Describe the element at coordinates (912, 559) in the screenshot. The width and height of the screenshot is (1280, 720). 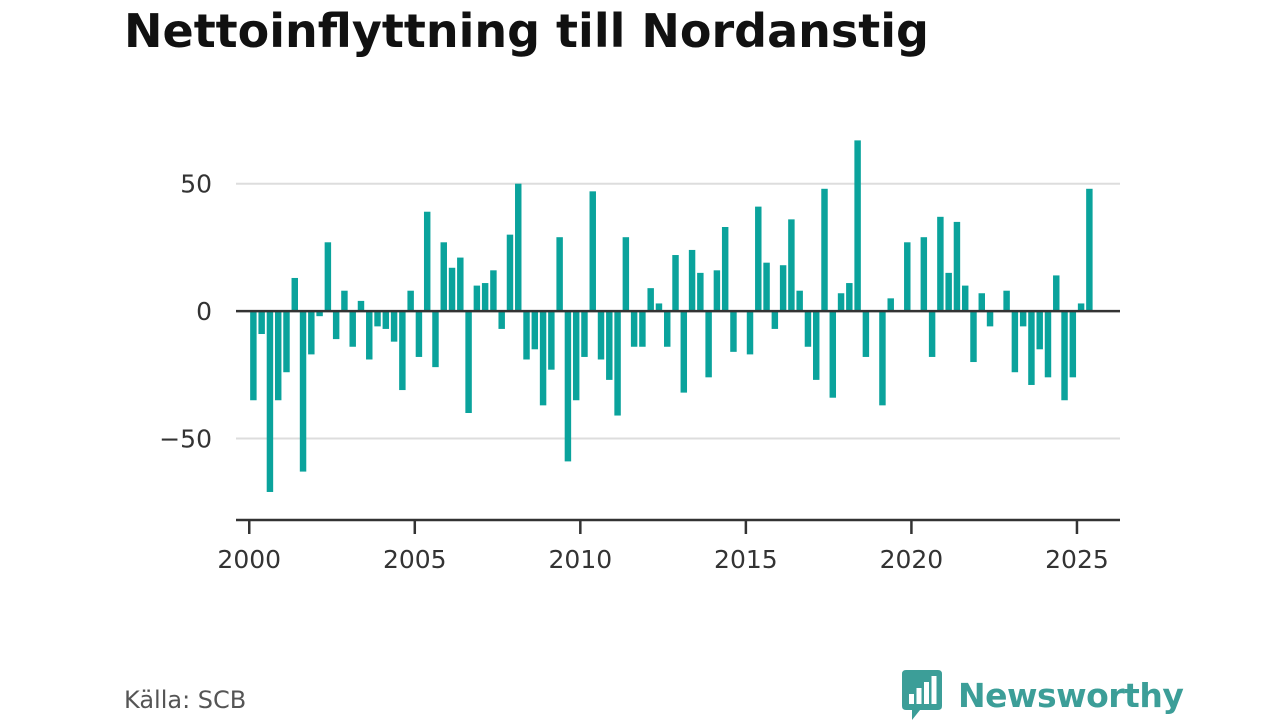
I see `x-tick-label: 2020` at that location.